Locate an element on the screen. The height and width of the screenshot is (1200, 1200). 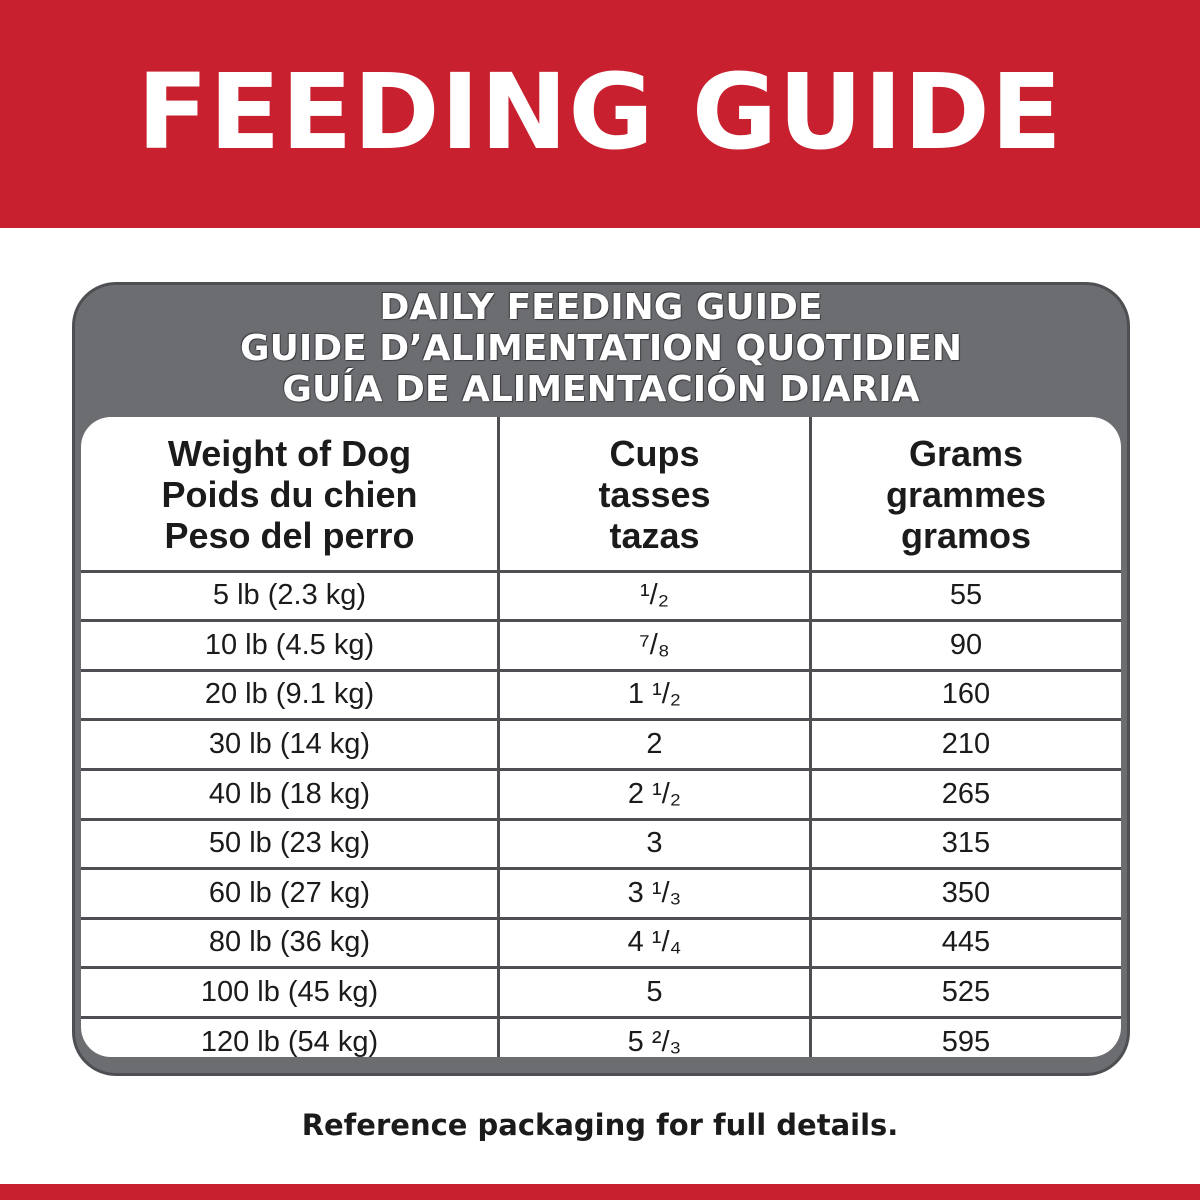
cell-weight: 50 lb (23 kg) is located at coordinates (289, 843).